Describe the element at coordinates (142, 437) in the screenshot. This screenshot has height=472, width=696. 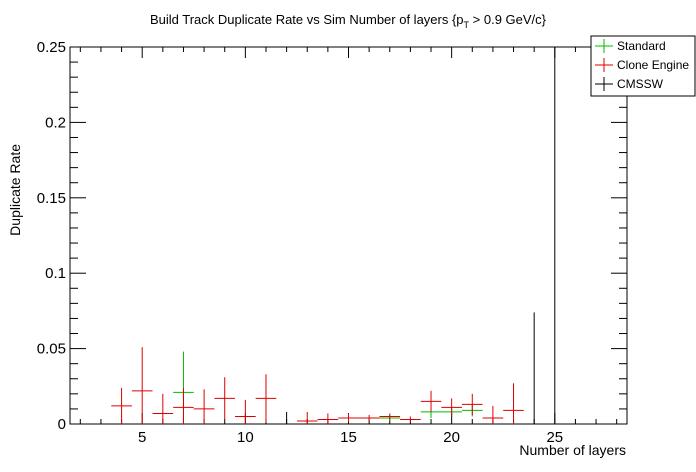
I see `x-tick-label: 5` at that location.